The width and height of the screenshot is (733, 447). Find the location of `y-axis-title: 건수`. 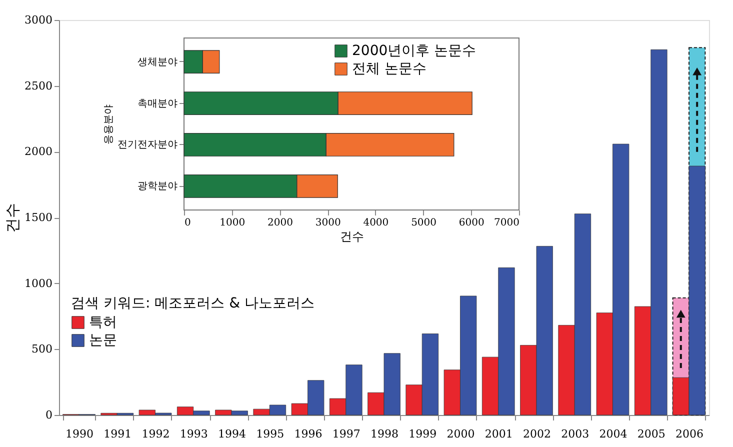

y-axis-title: 건수 is located at coordinates (13, 218).